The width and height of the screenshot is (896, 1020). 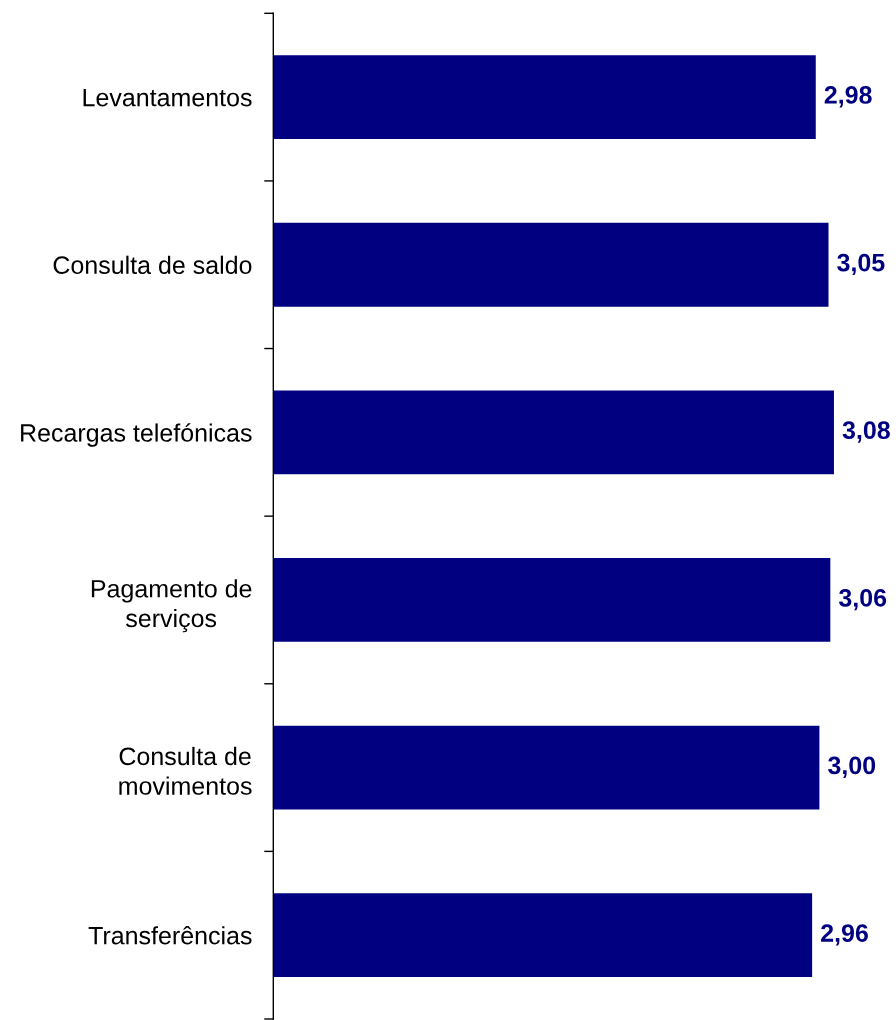 I want to click on y-tick-label: Consulta de saldo, so click(x=152, y=265).